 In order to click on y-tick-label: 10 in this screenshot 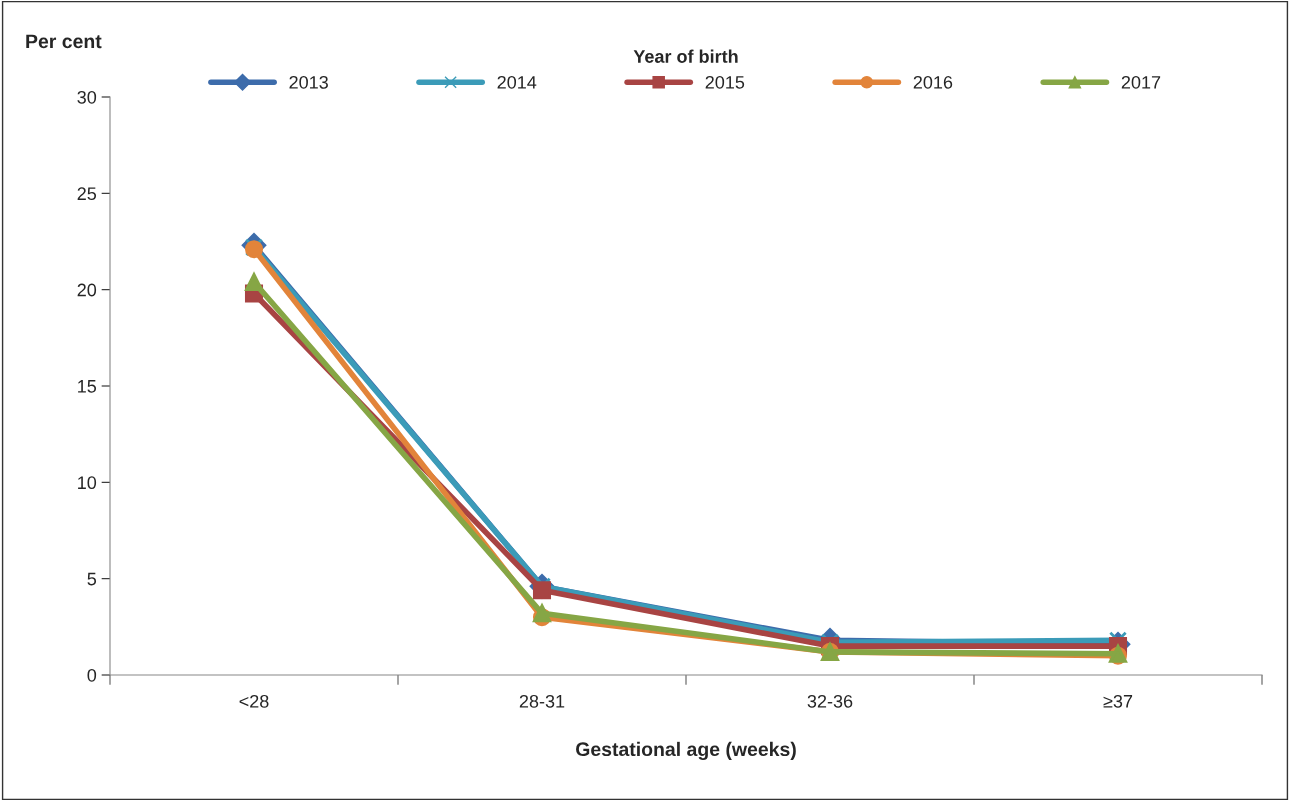, I will do `click(87, 483)`.